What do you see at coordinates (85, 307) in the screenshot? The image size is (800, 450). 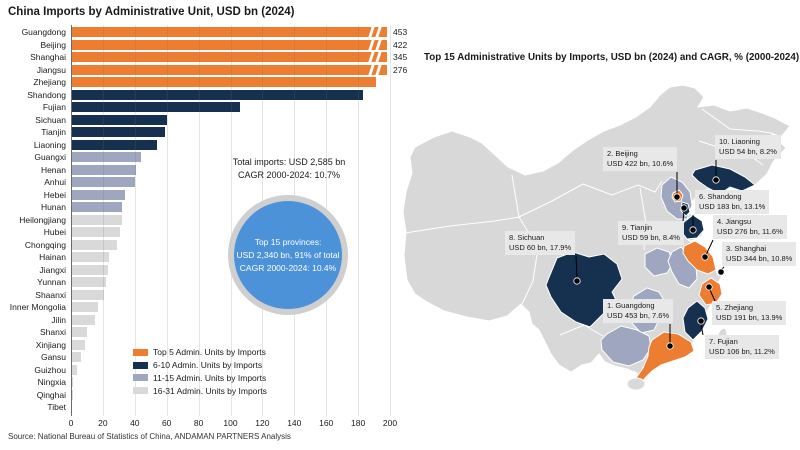 I see `bar-inner-mongolia` at bounding box center [85, 307].